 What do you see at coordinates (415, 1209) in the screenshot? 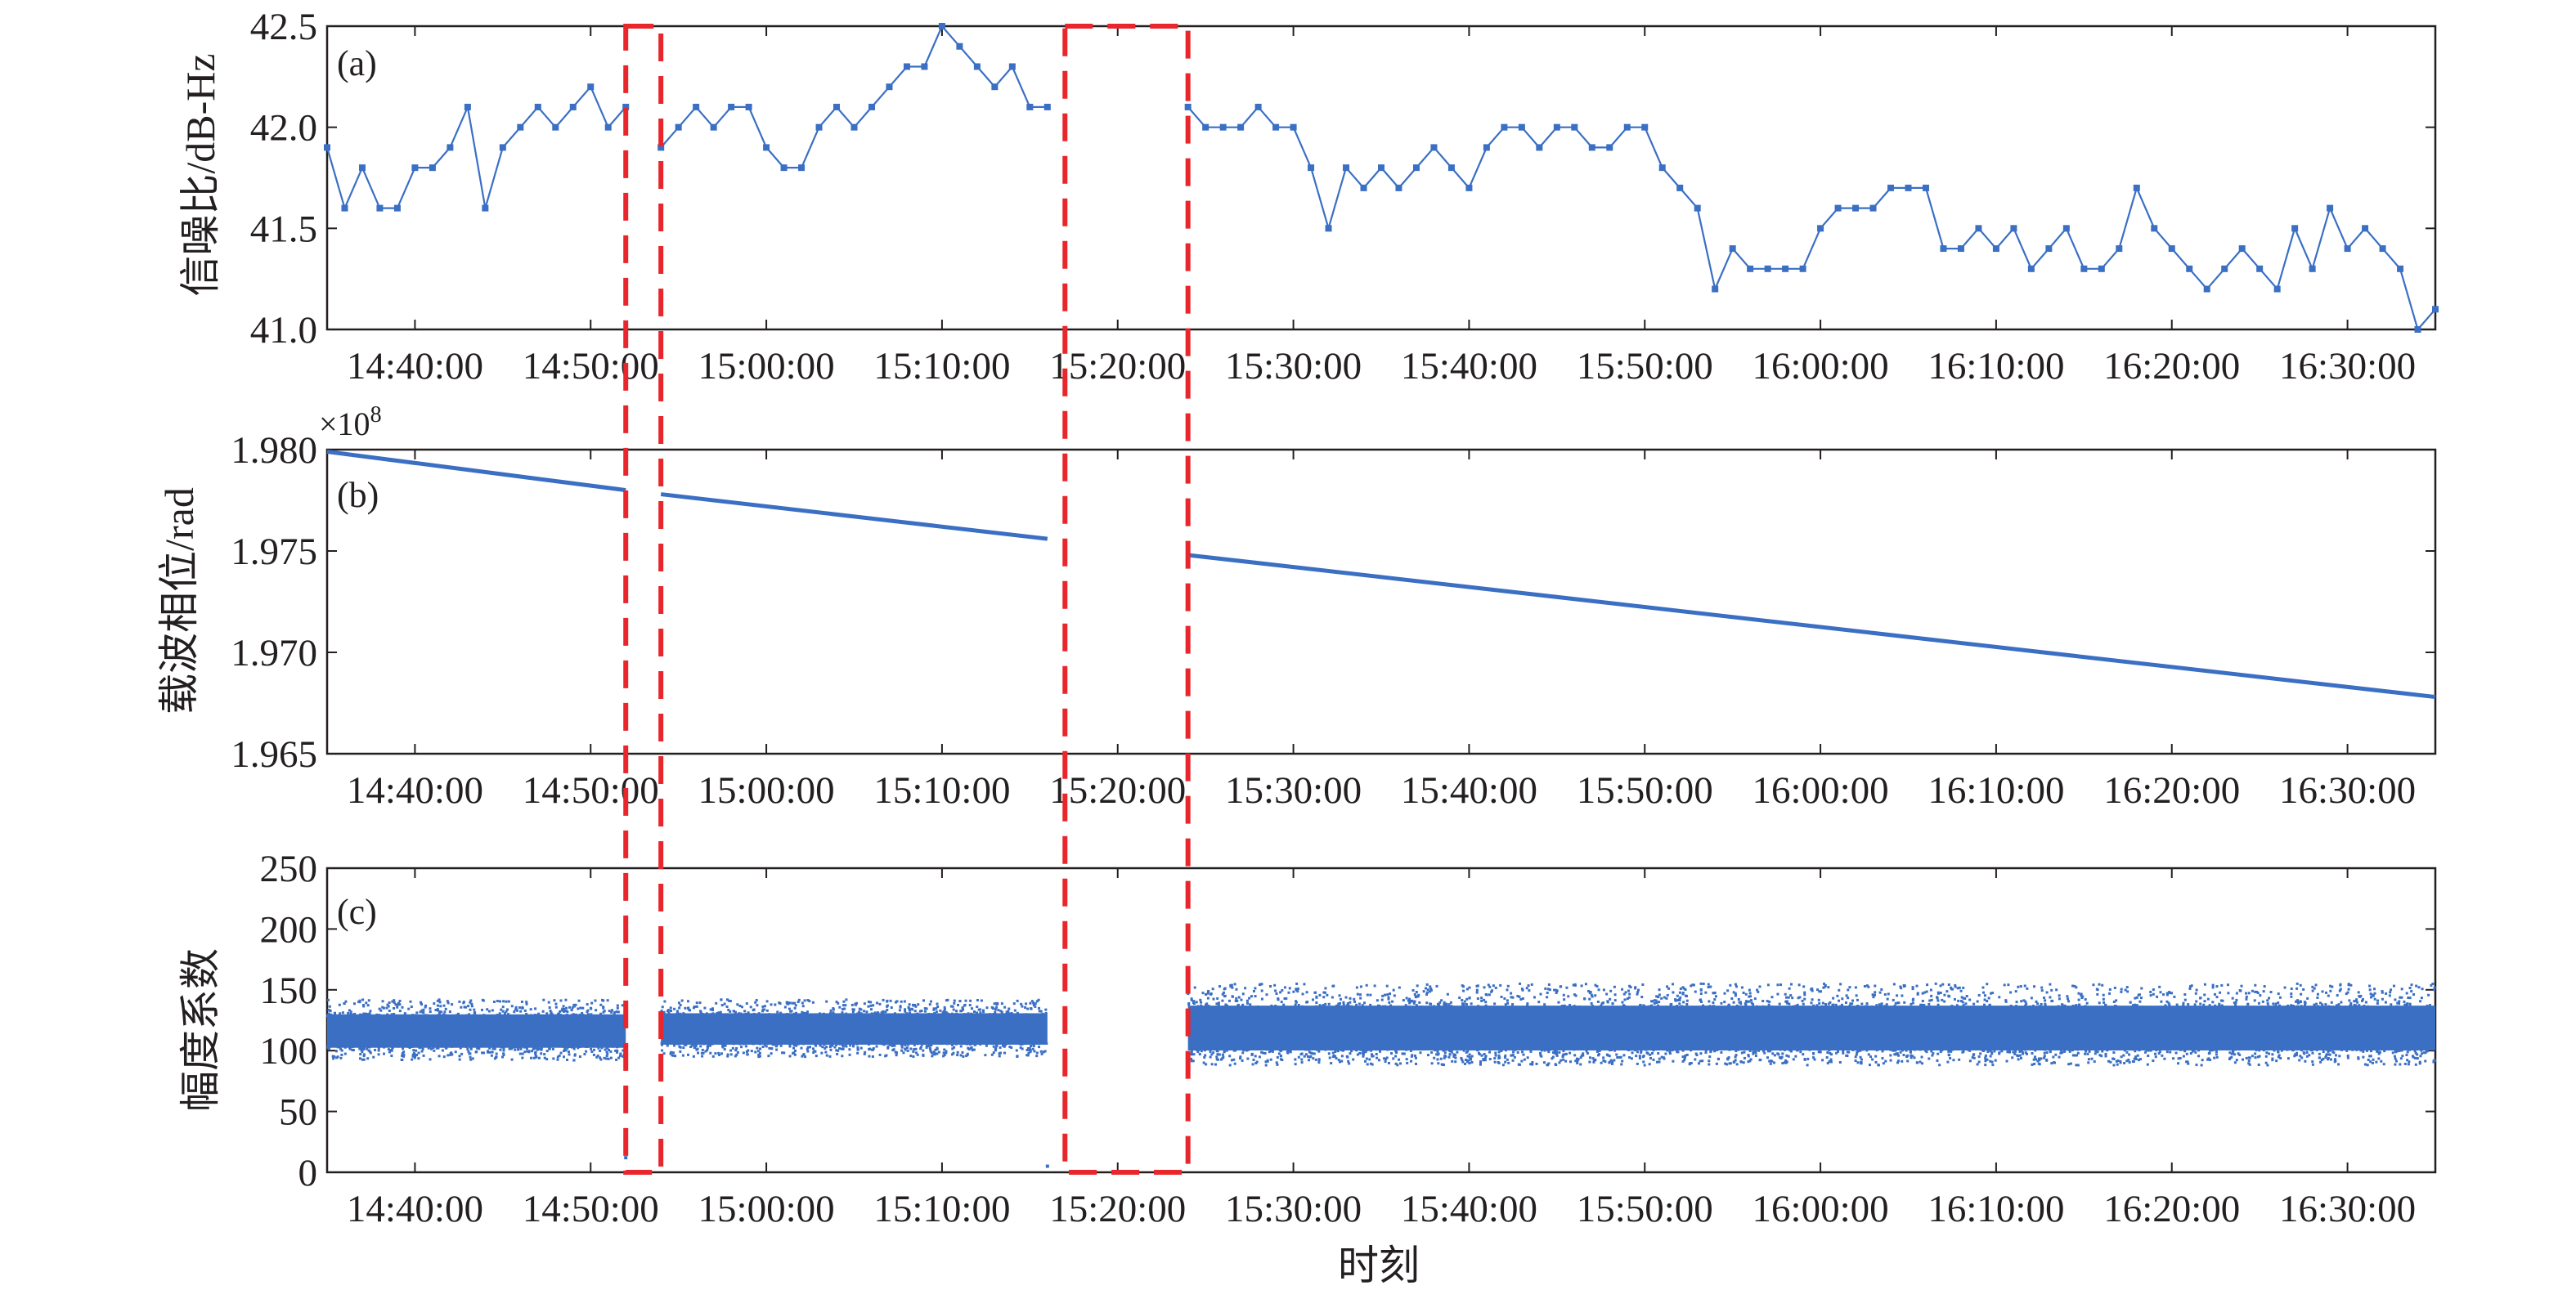
I see `x-tick-label: 14:40:00` at bounding box center [415, 1209].